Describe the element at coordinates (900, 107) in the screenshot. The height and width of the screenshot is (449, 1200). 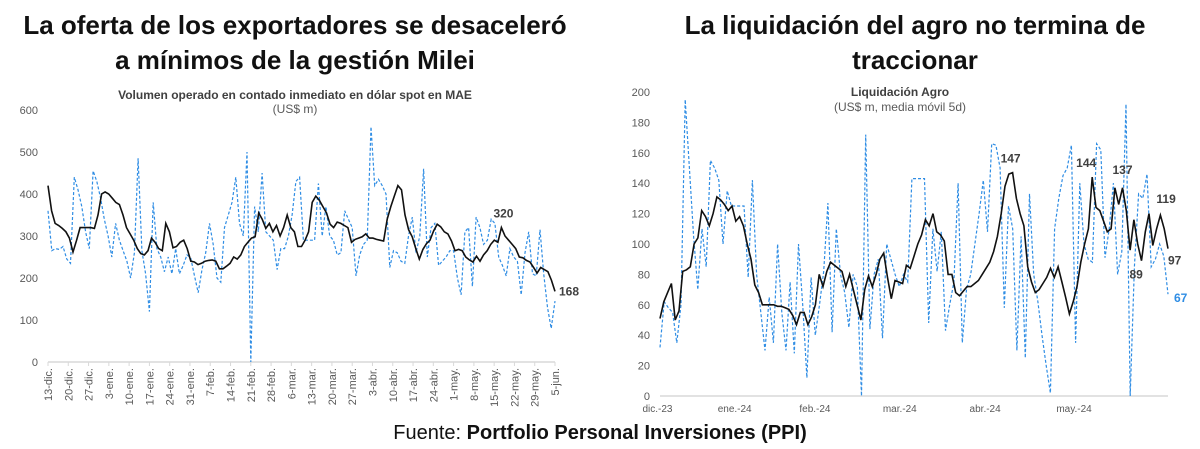
I see `chart-subtitle: (US$ m, media móvil 5d)` at that location.